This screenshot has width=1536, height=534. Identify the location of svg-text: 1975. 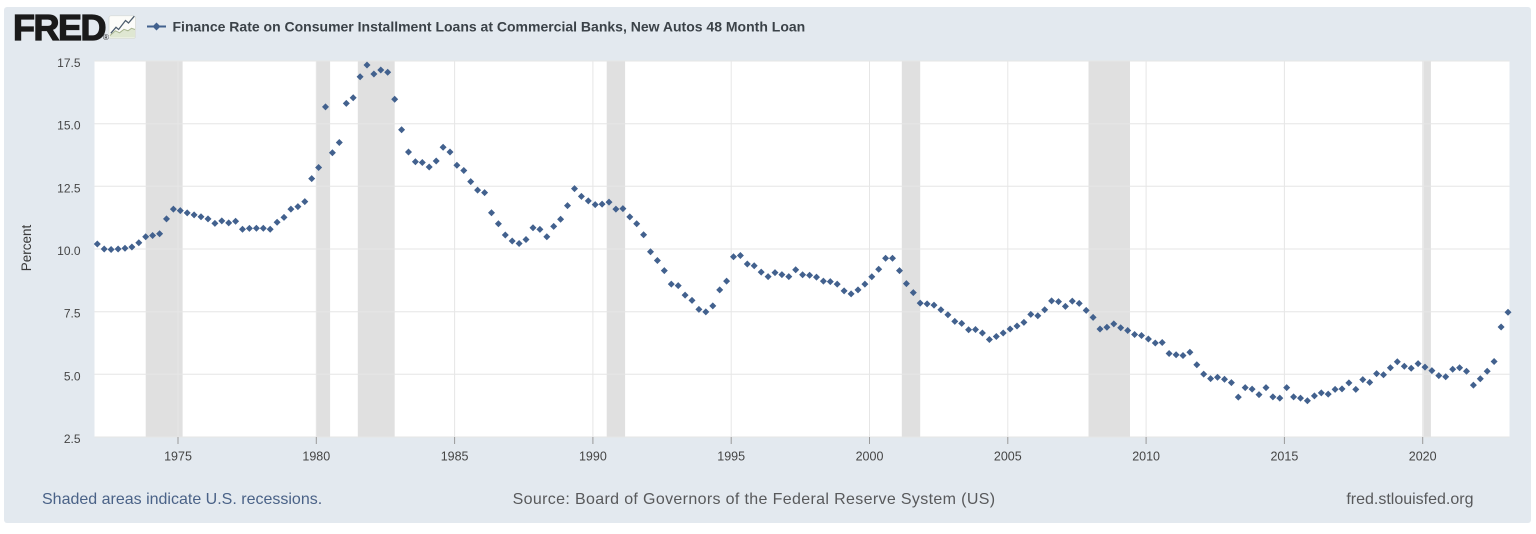
(178, 457).